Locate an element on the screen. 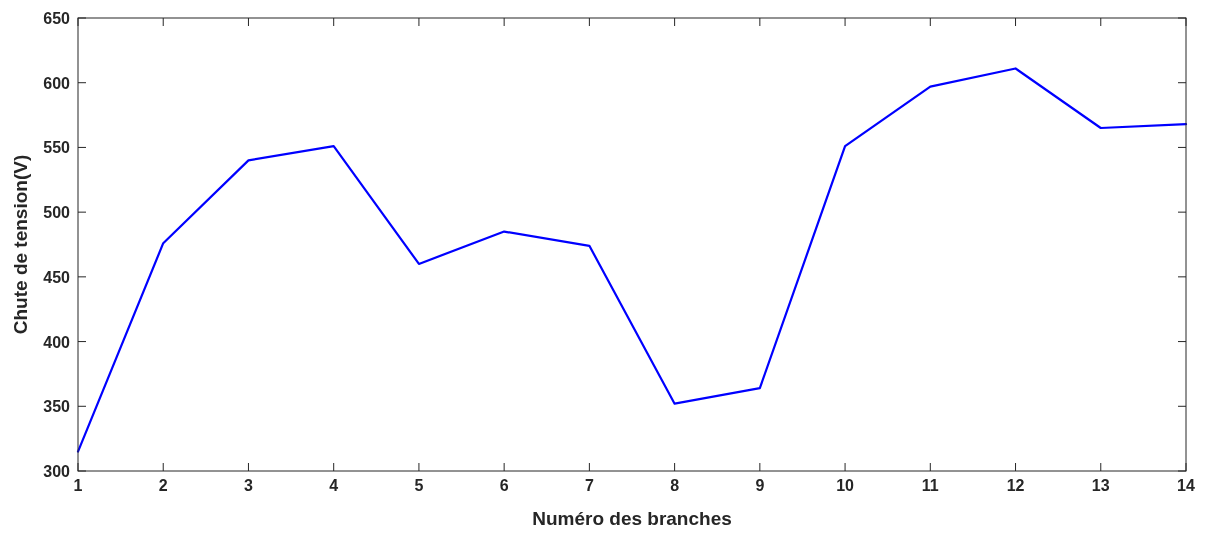  x-tick-label: 7 is located at coordinates (589, 485).